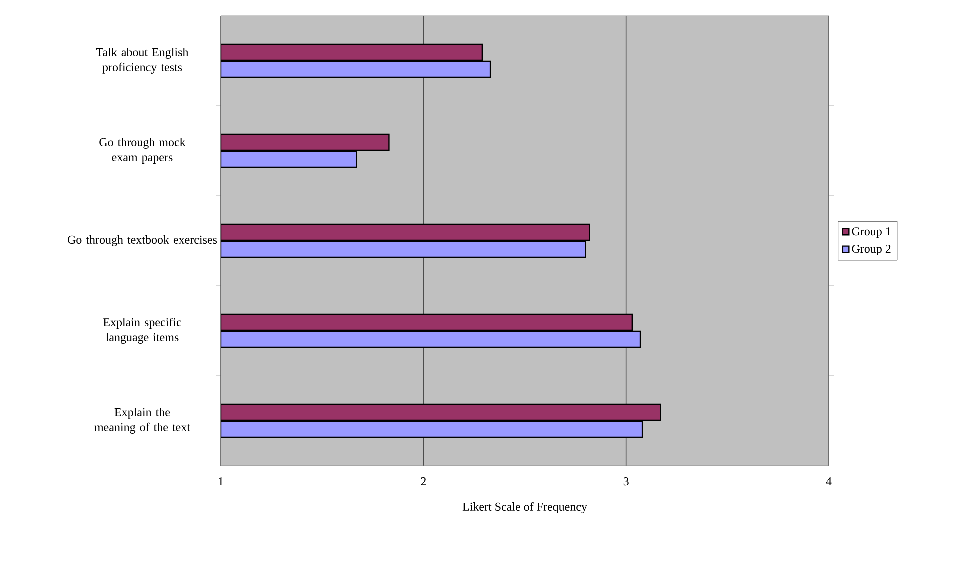 The image size is (955, 569). What do you see at coordinates (143, 331) in the screenshot?
I see `y-tick-label: Explain specific language items` at bounding box center [143, 331].